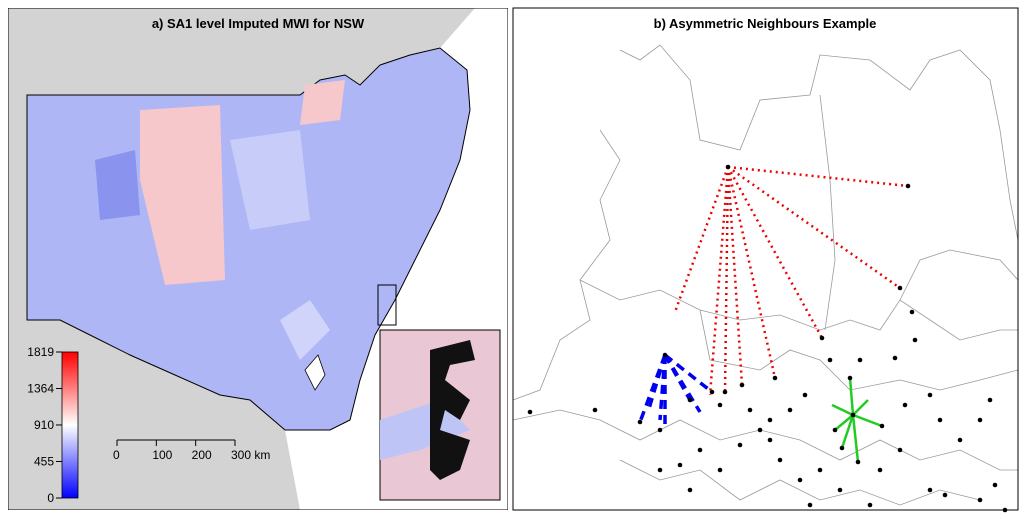  I want to click on scale-bar: 0 100 200 300 km, so click(191, 450).